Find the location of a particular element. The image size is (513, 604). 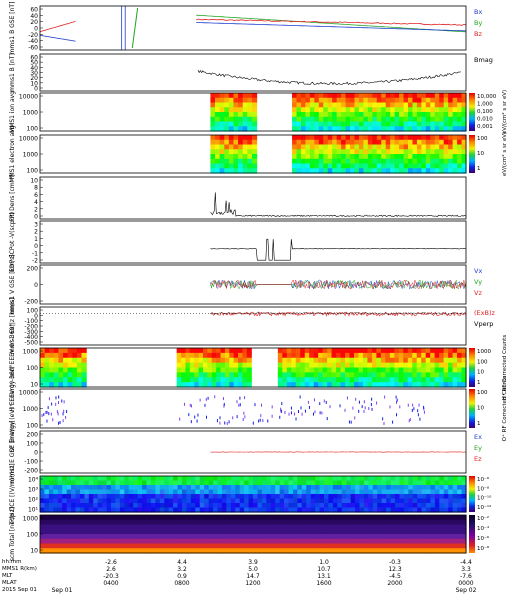

y-tick-oplus: 100 is located at coordinates (33, 426).